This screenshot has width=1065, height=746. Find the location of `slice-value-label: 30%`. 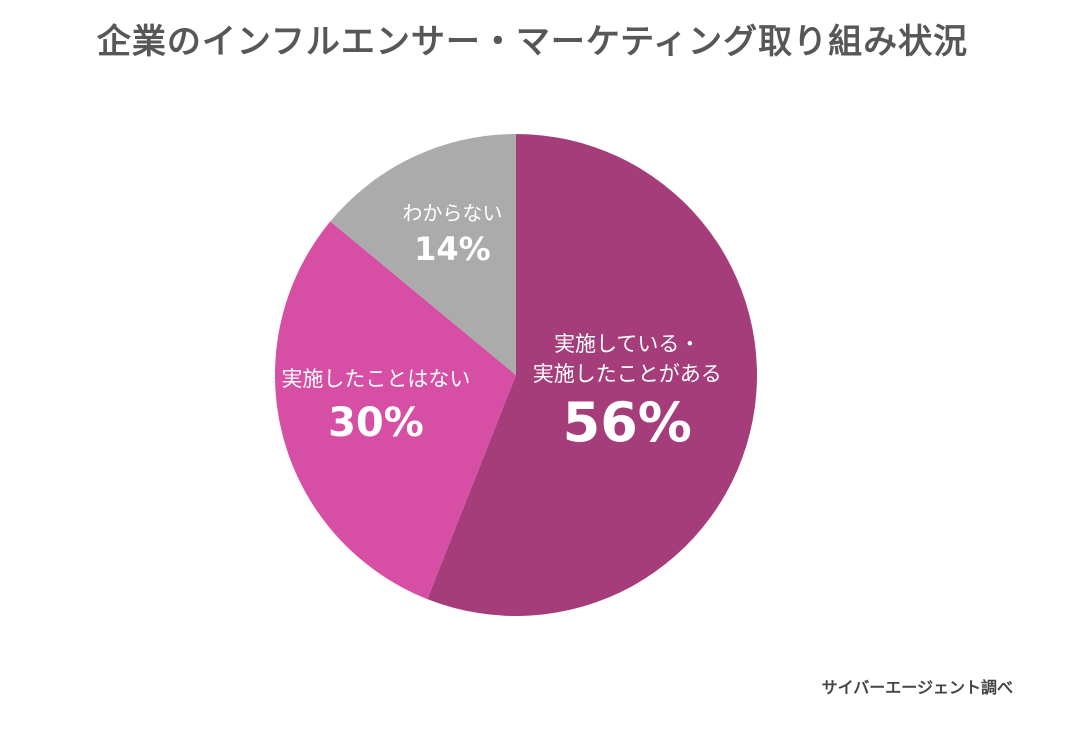

slice-value-label: 30% is located at coordinates (376, 423).